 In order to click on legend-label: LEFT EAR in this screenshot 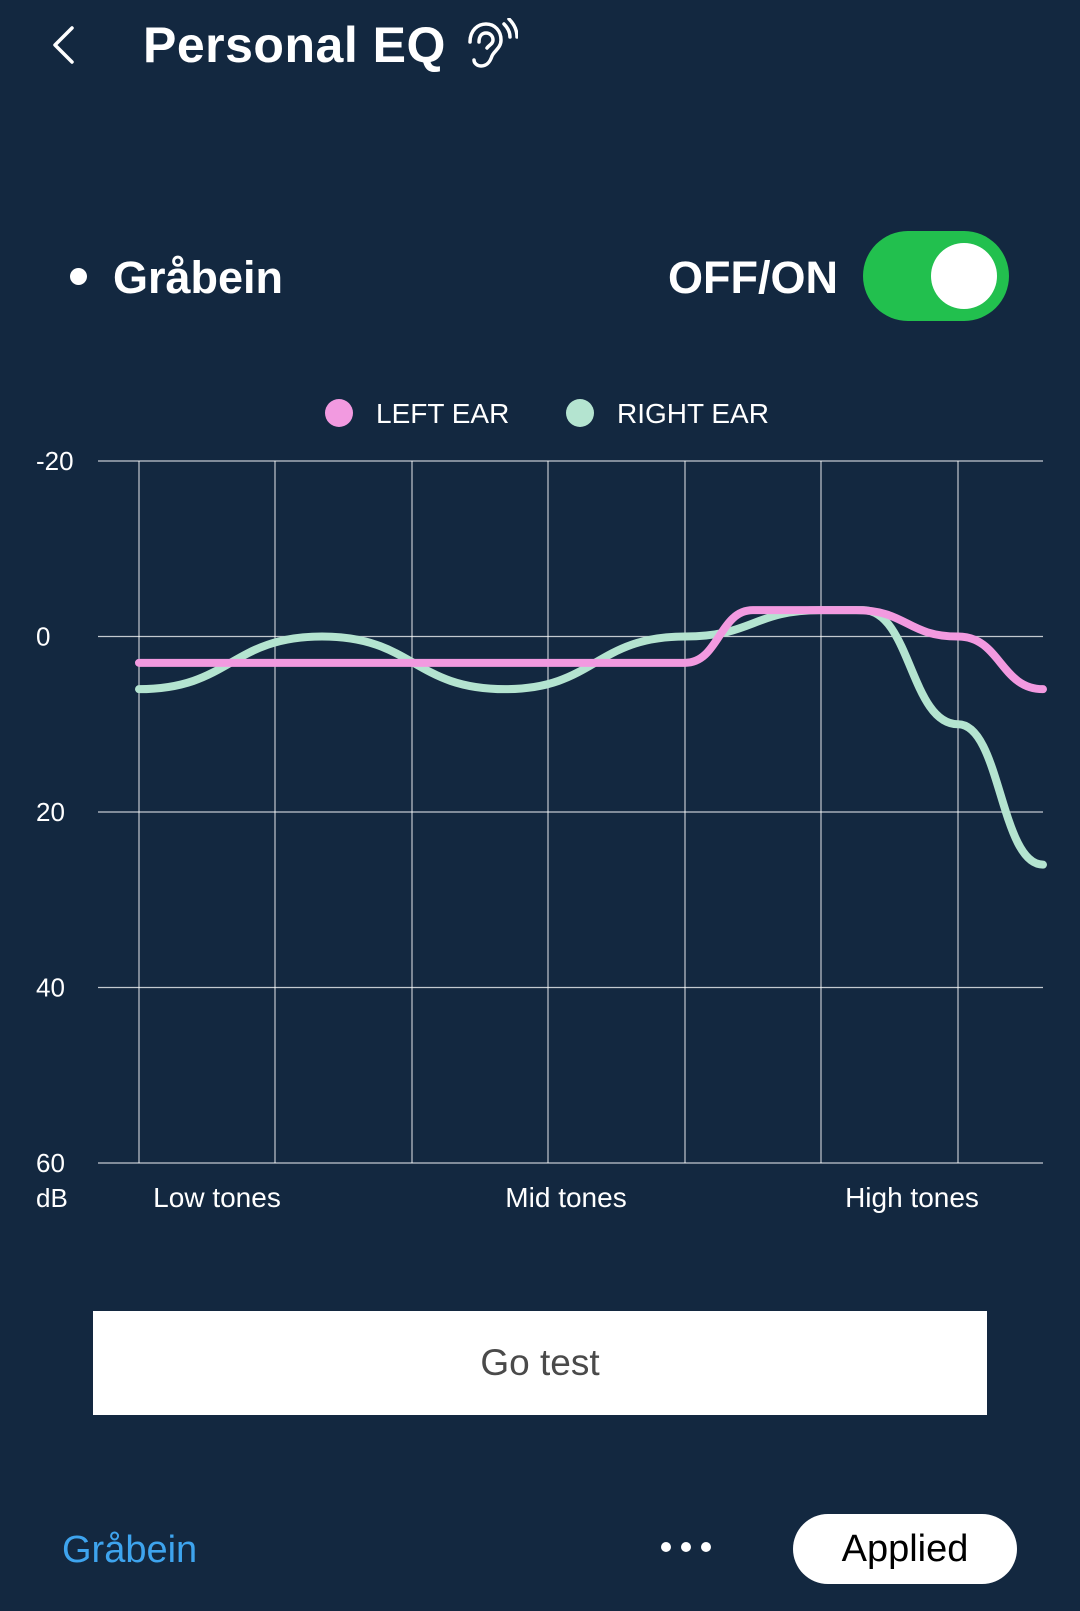, I will do `click(442, 413)`.